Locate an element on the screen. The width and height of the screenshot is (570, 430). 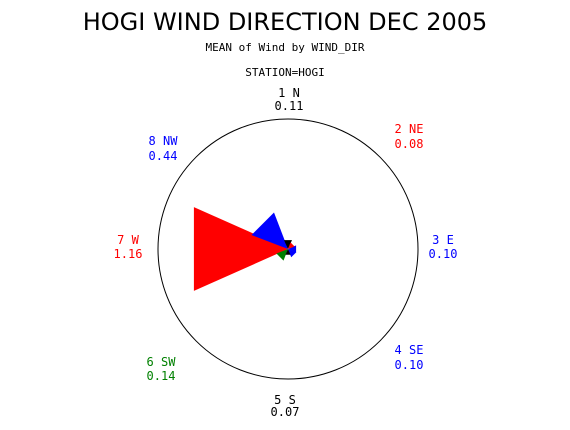
direction-label-4-se: 4 SE is located at coordinates (409, 350).